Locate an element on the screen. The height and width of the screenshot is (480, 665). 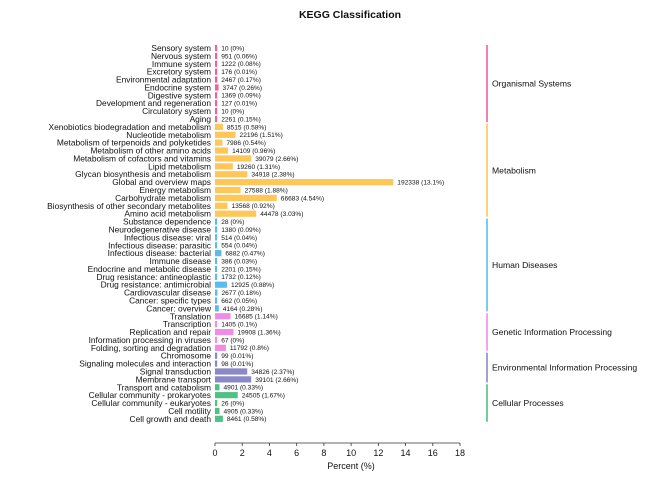
category-label: Infectious disease: bacterial is located at coordinates (159, 253).